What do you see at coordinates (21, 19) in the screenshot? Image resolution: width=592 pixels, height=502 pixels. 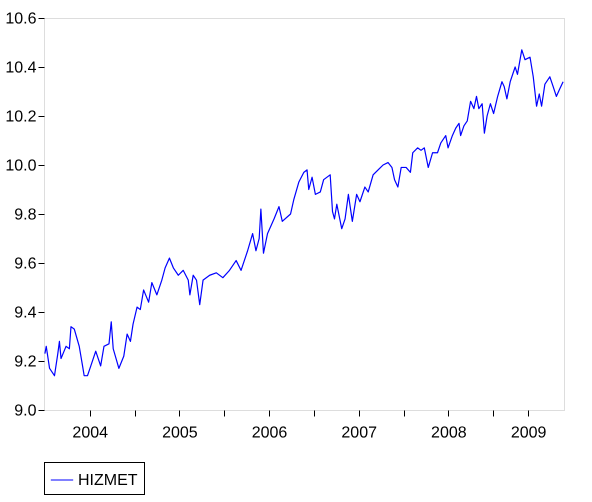 I see `y-tick-label: 10.6` at bounding box center [21, 19].